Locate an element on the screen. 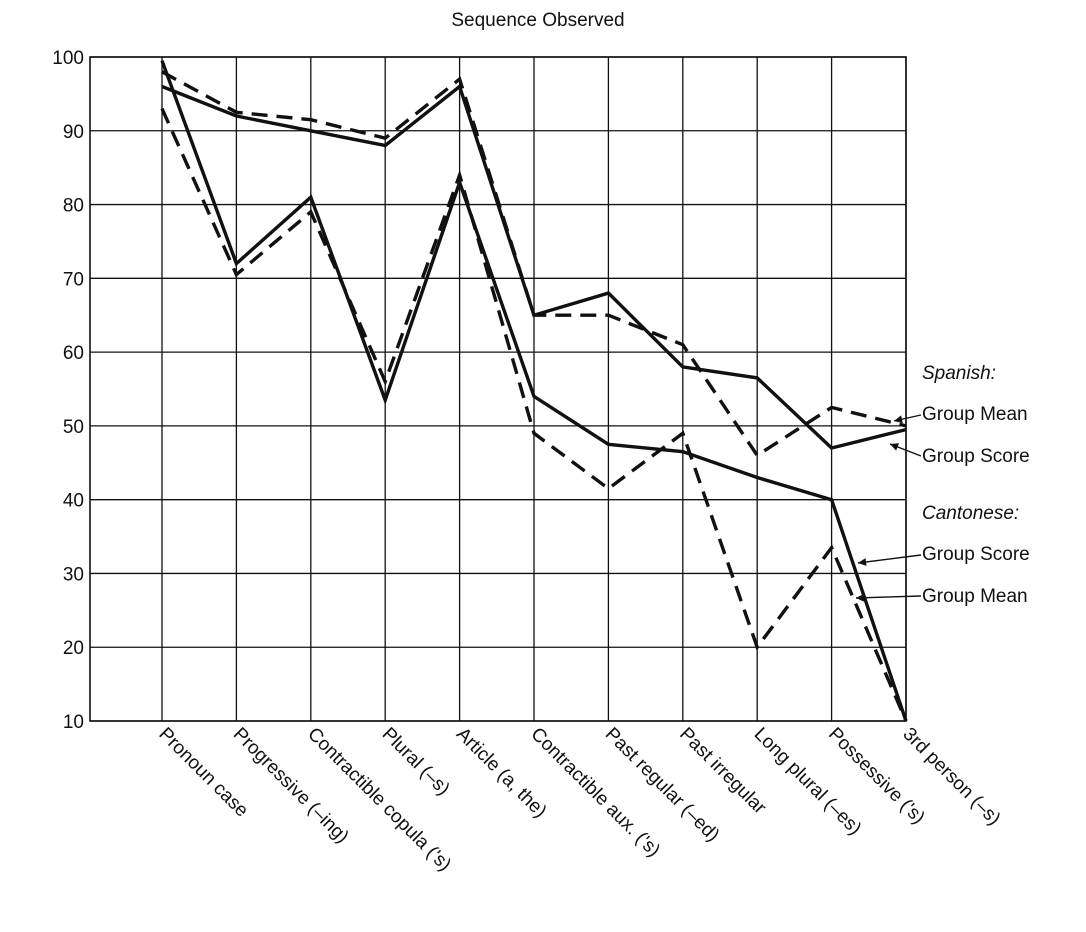 The width and height of the screenshot is (1086, 932). y-tick-label: 40 is located at coordinates (73, 501).